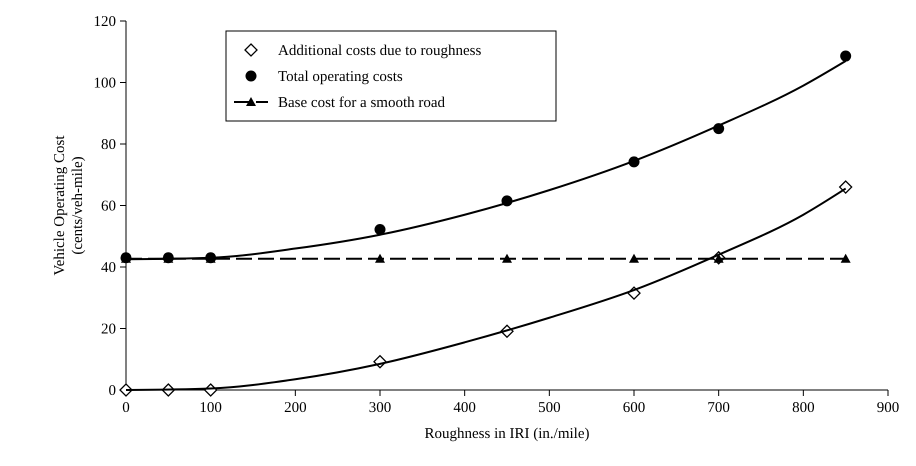 The width and height of the screenshot is (916, 466). Describe the element at coordinates (507, 434) in the screenshot. I see `x-axis-title: Roughness in IRI (in./mile)` at that location.